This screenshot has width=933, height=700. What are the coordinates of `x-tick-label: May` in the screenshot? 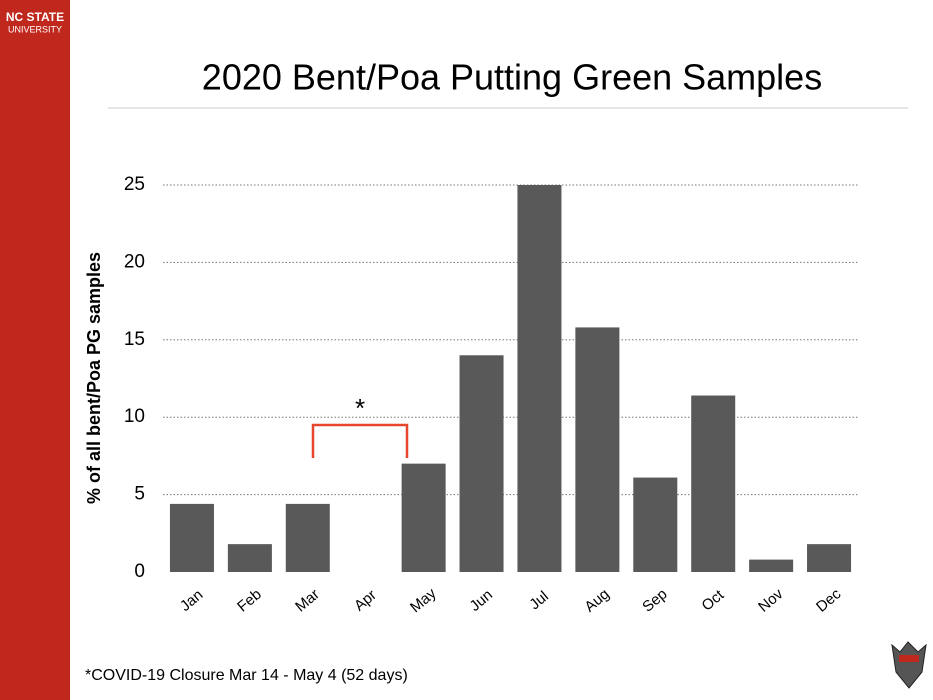 It's located at (423, 601).